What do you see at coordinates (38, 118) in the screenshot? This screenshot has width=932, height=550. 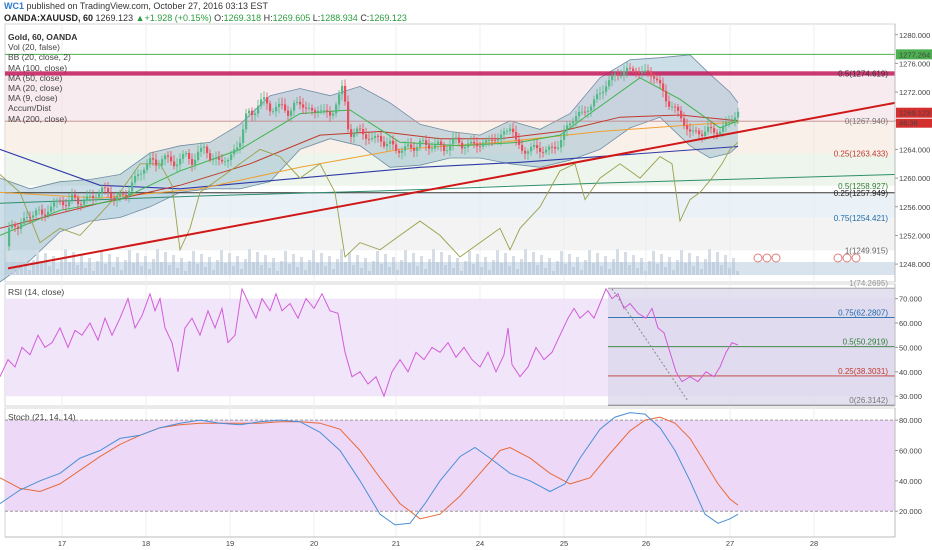 I see `legend-ma200: MA (200, close)` at bounding box center [38, 118].